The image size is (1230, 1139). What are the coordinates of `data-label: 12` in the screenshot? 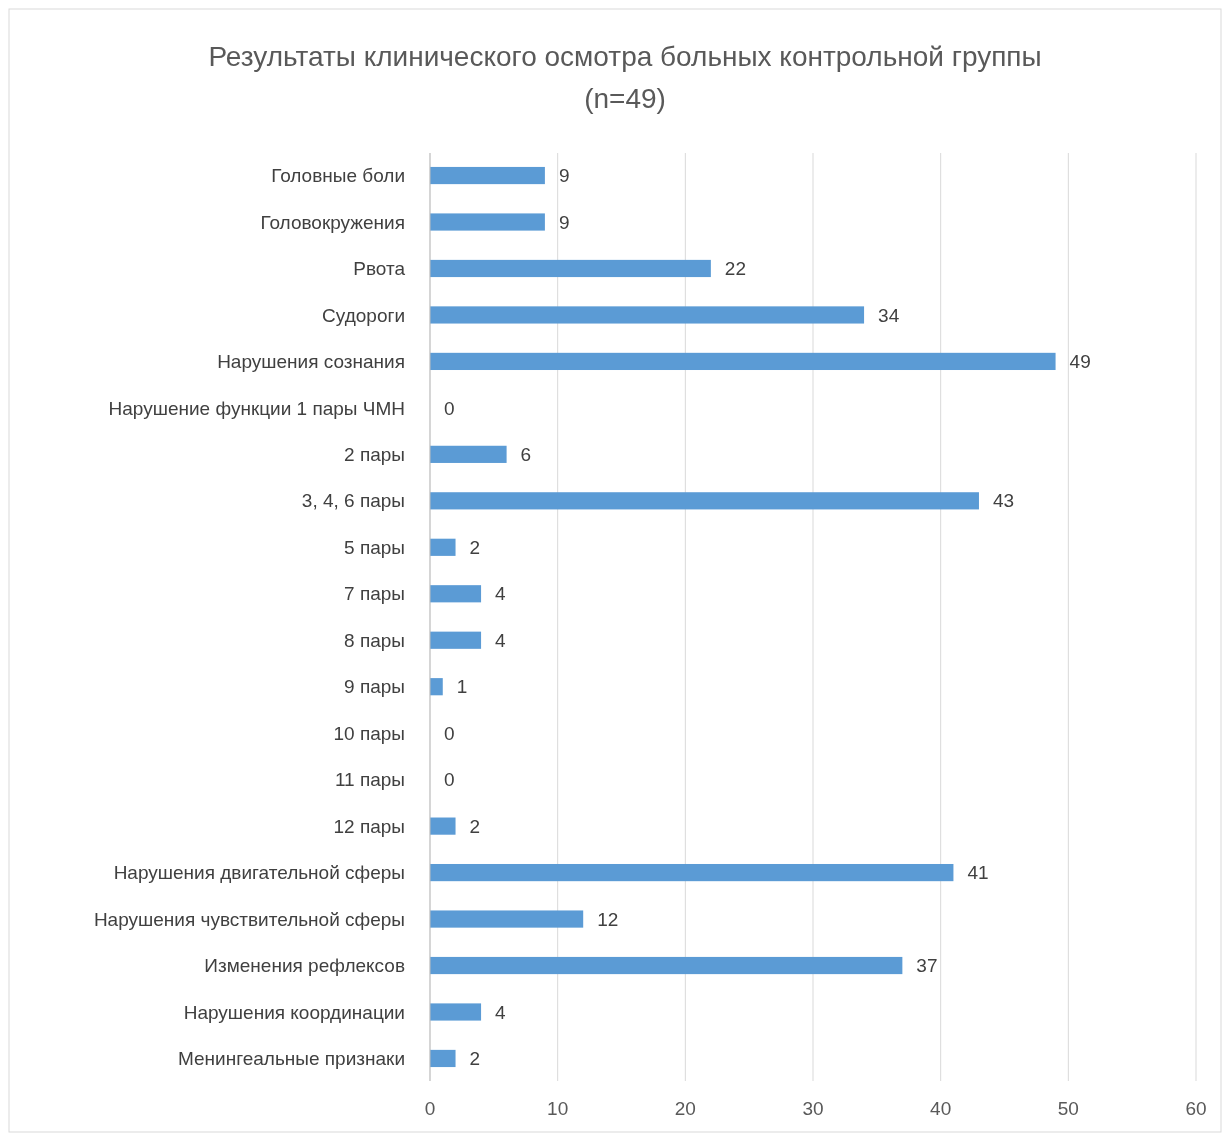 It's located at (608, 919).